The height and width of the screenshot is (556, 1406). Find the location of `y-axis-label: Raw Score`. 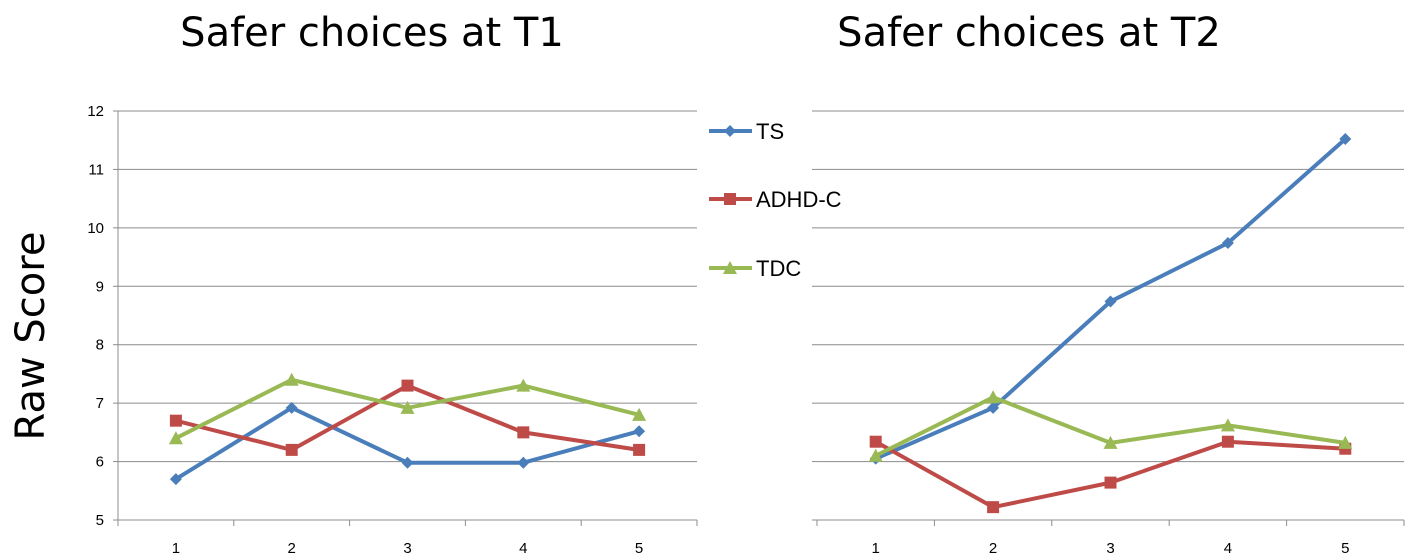

y-axis-label: Raw Score is located at coordinates (31, 336).